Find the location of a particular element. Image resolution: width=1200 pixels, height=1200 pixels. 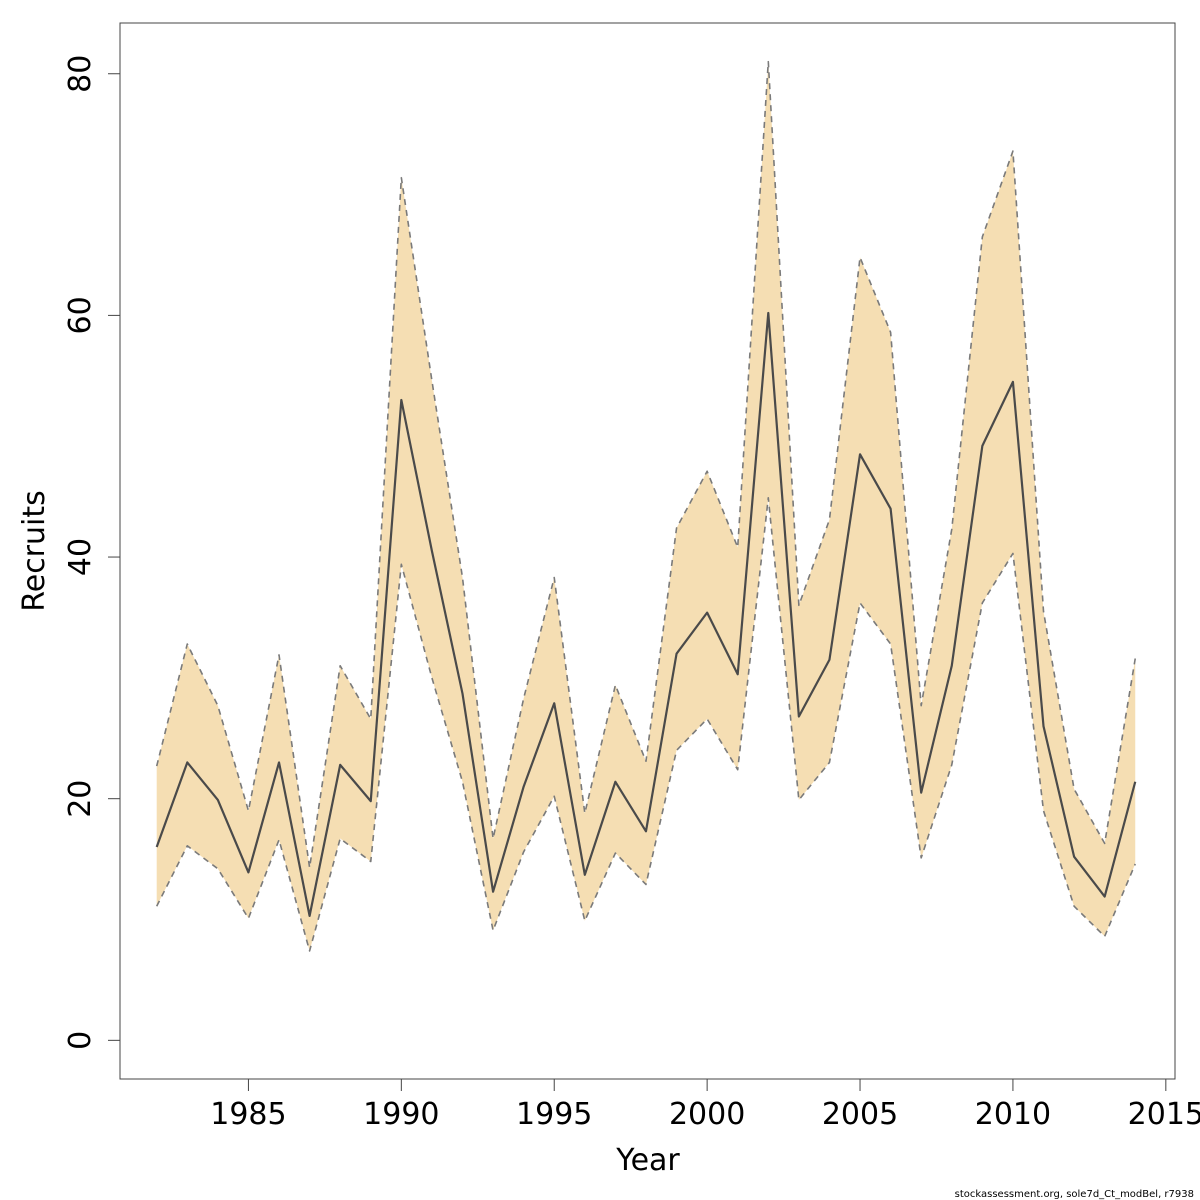

x-tick-label: 2015 is located at coordinates (1164, 1114).